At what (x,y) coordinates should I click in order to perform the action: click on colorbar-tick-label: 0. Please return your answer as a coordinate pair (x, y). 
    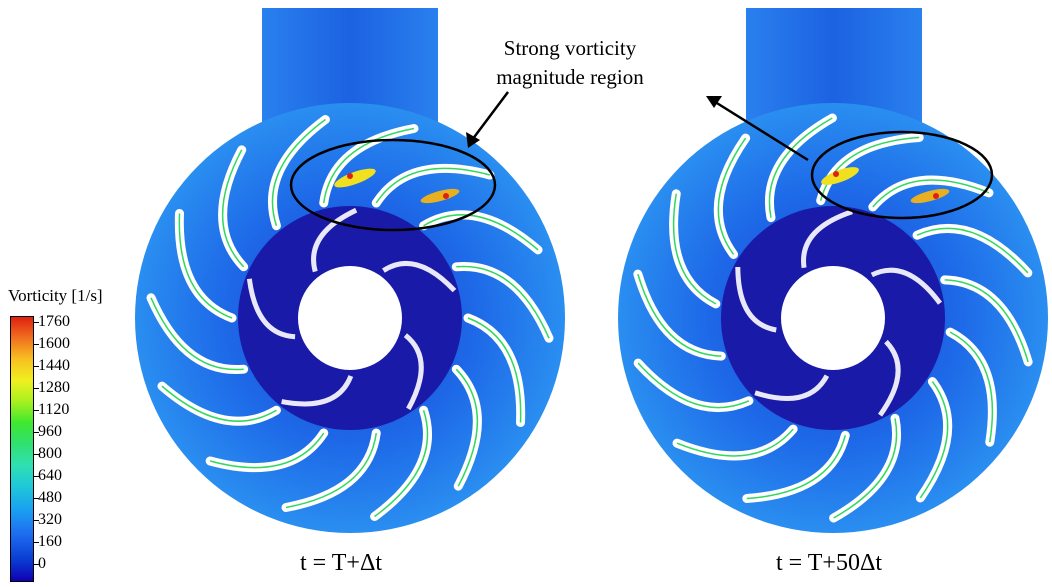
    Looking at the image, I should click on (42, 563).